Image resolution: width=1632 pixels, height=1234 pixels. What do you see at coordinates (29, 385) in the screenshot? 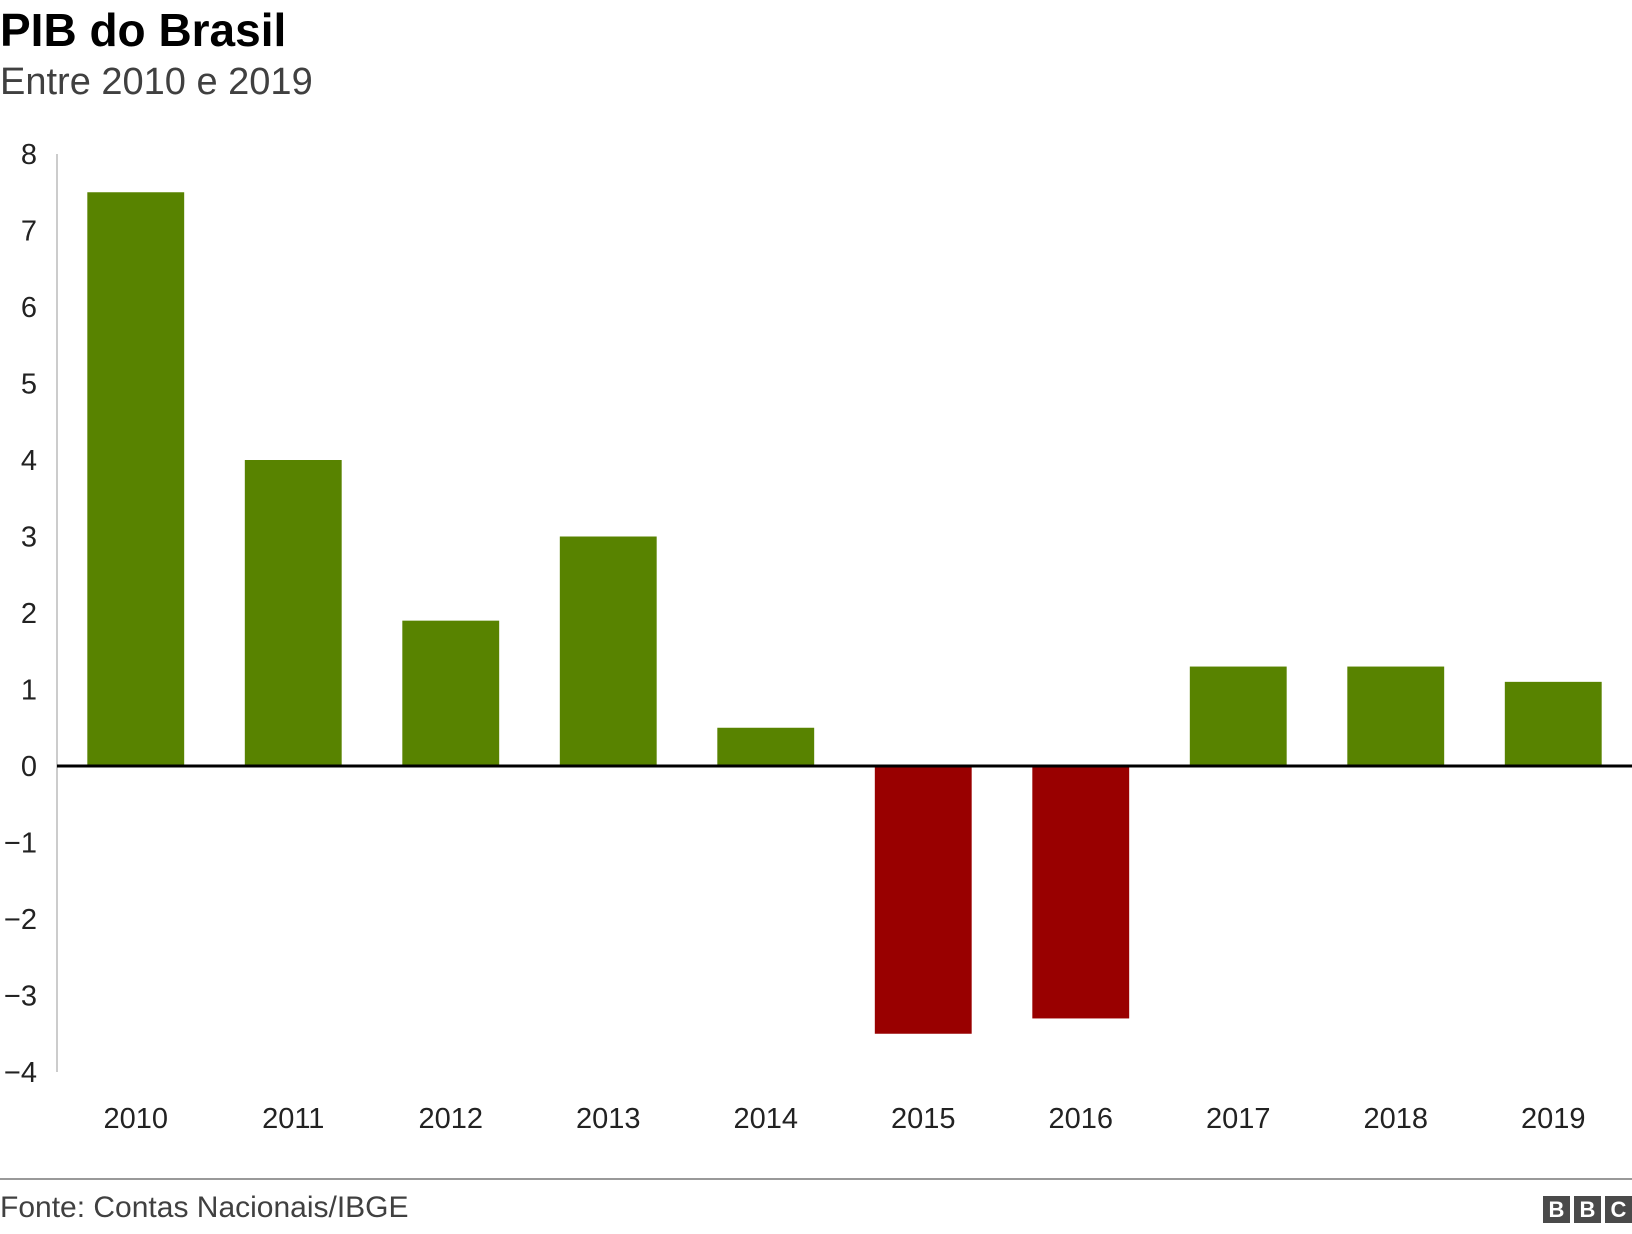
I see `y-tick-label: 5` at bounding box center [29, 385].